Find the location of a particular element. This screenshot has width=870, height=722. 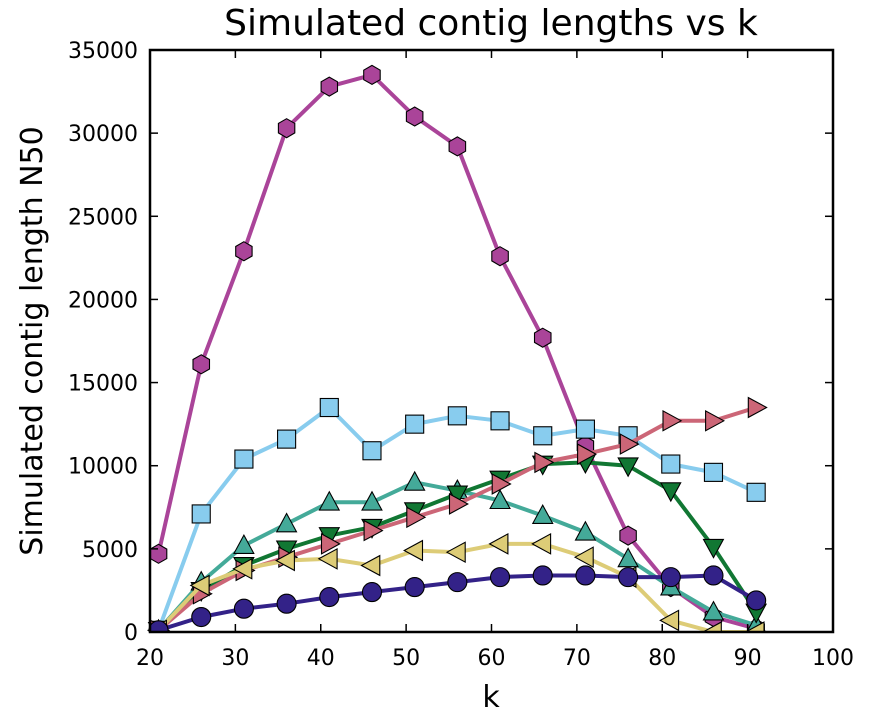

x-tick-label: 80 is located at coordinates (662, 658).